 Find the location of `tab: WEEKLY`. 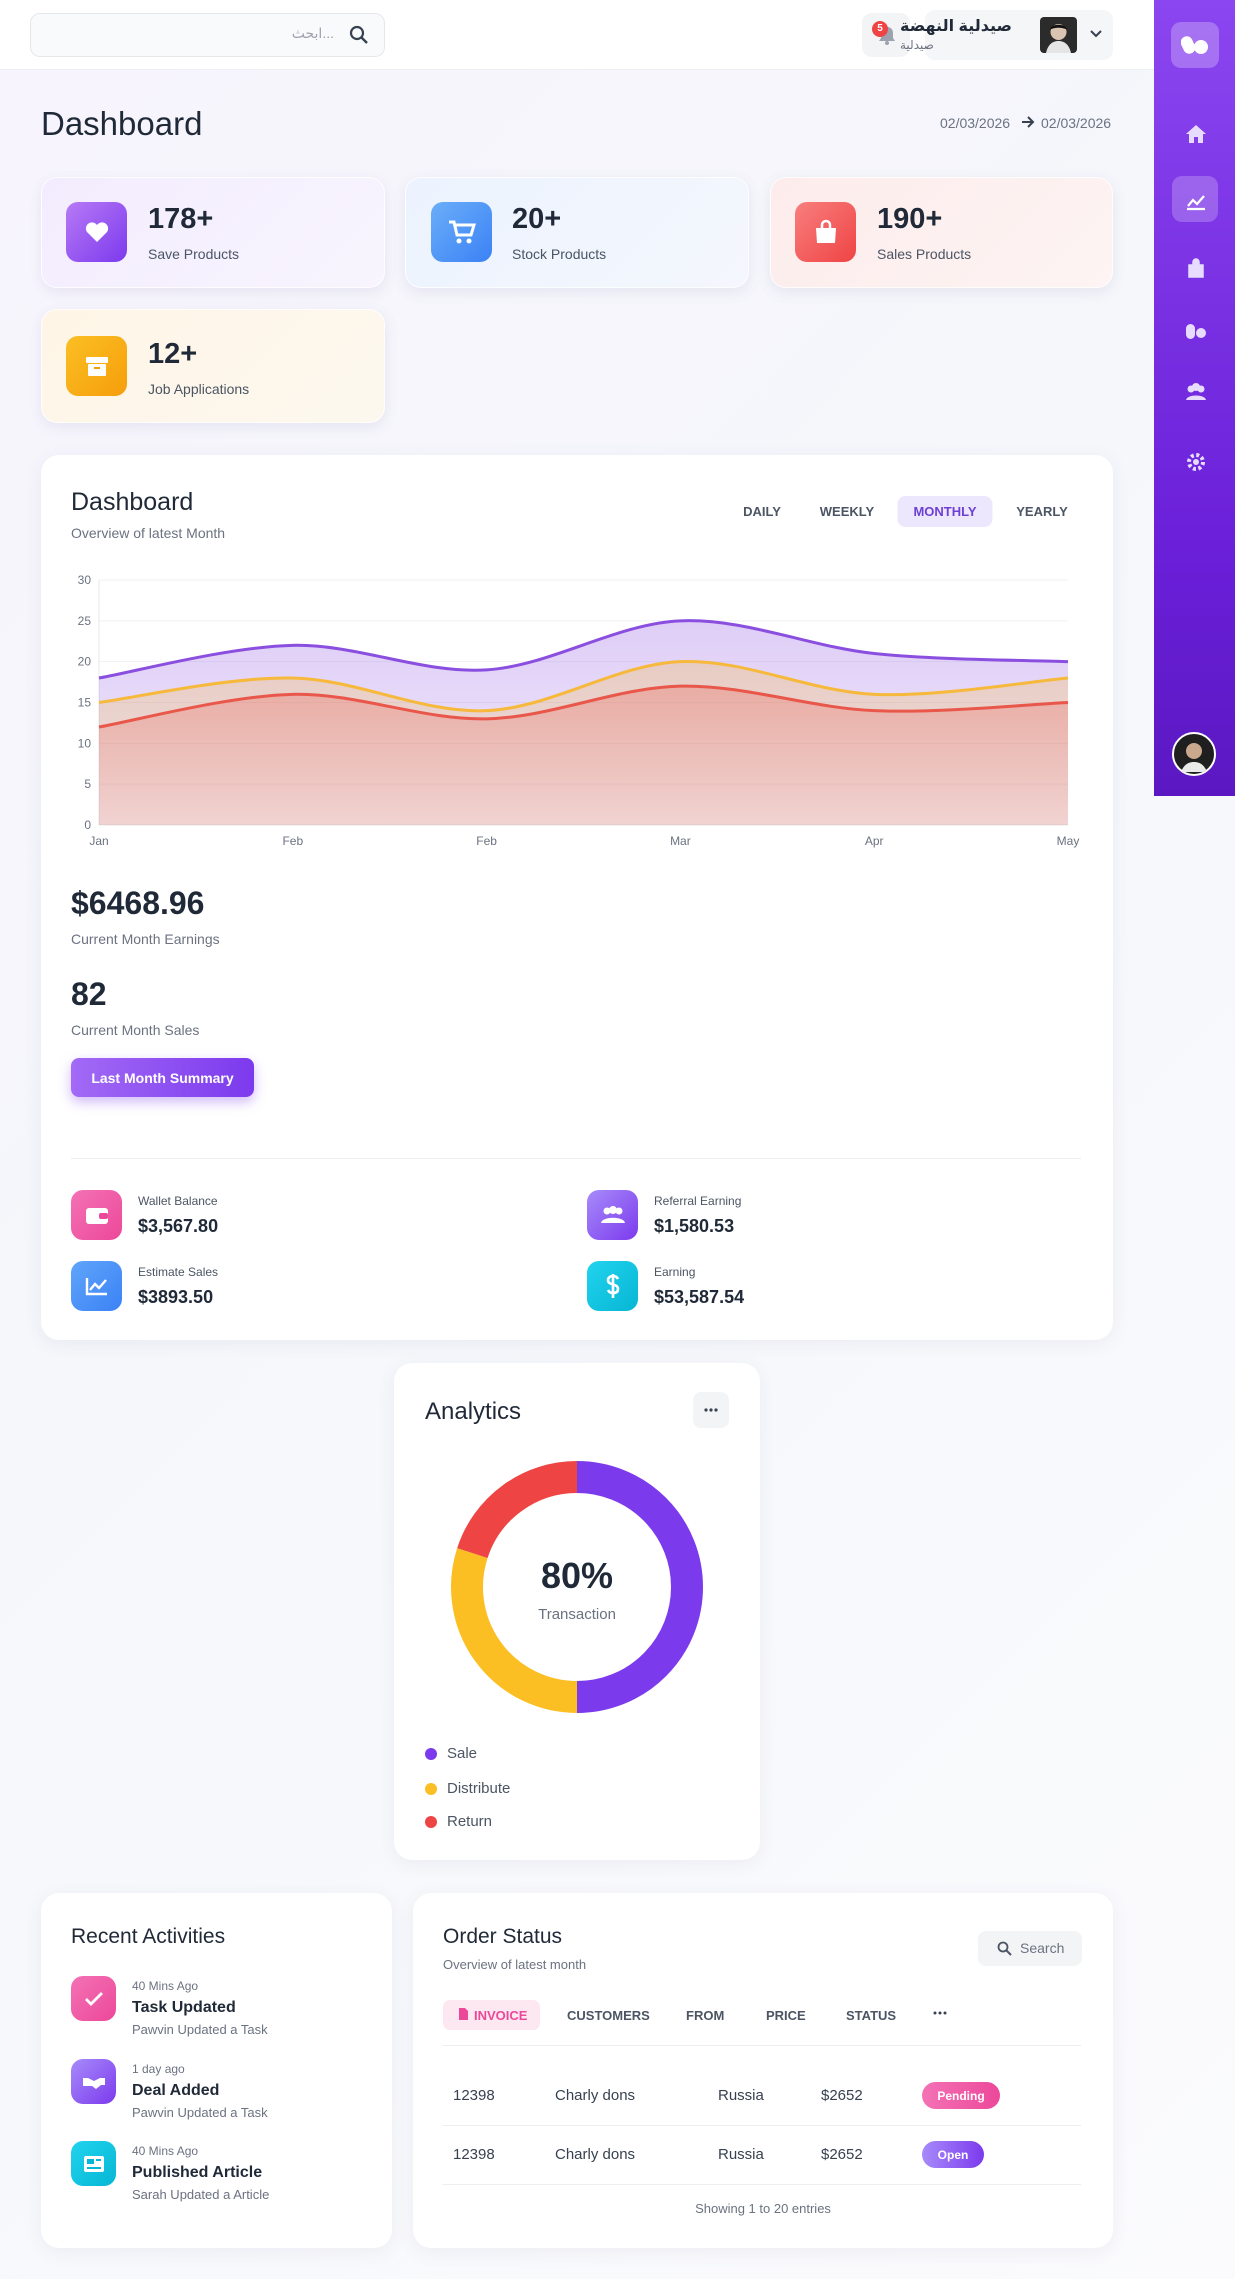

tab: WEEKLY is located at coordinates (847, 511).